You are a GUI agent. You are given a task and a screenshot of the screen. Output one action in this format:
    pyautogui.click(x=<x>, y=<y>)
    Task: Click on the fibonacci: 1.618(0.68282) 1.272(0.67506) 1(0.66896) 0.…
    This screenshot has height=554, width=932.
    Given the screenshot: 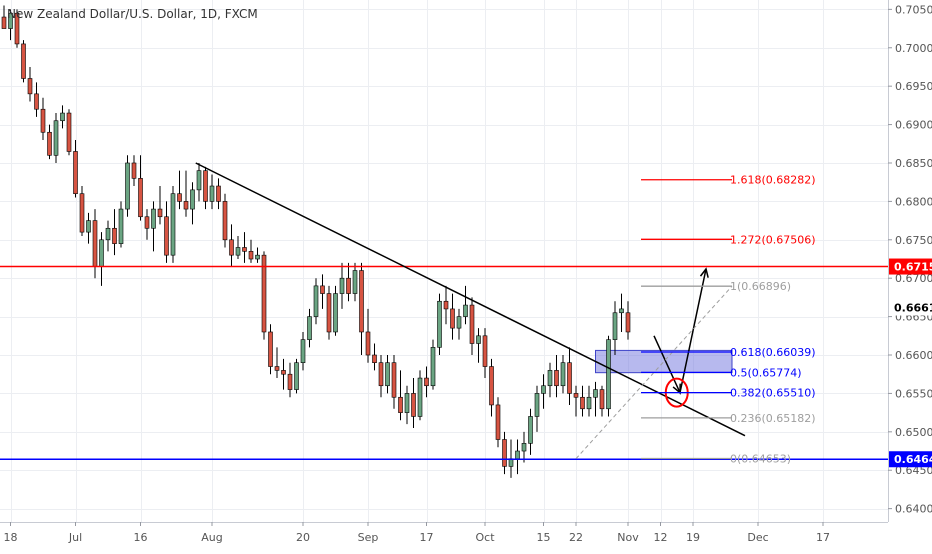 What is the action you would take?
    pyautogui.click(x=695, y=319)
    